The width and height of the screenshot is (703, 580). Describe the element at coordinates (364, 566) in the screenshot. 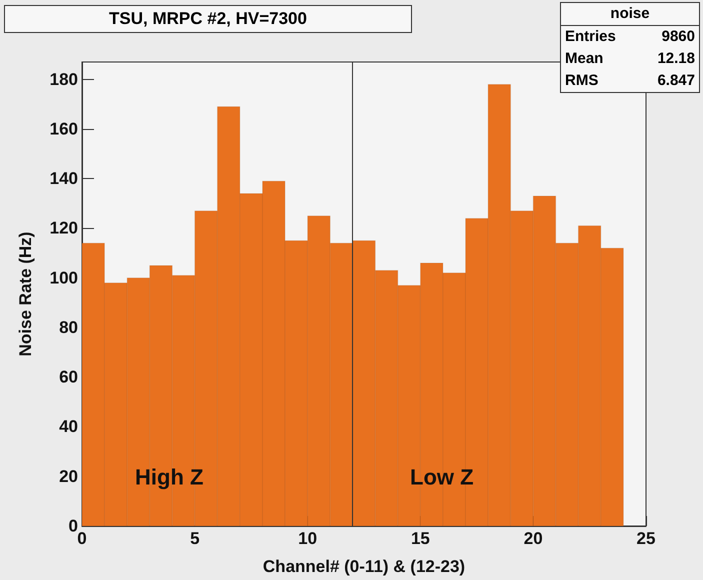

I see `x-axis-title: Channel# (0-11) & (12-23)` at that location.